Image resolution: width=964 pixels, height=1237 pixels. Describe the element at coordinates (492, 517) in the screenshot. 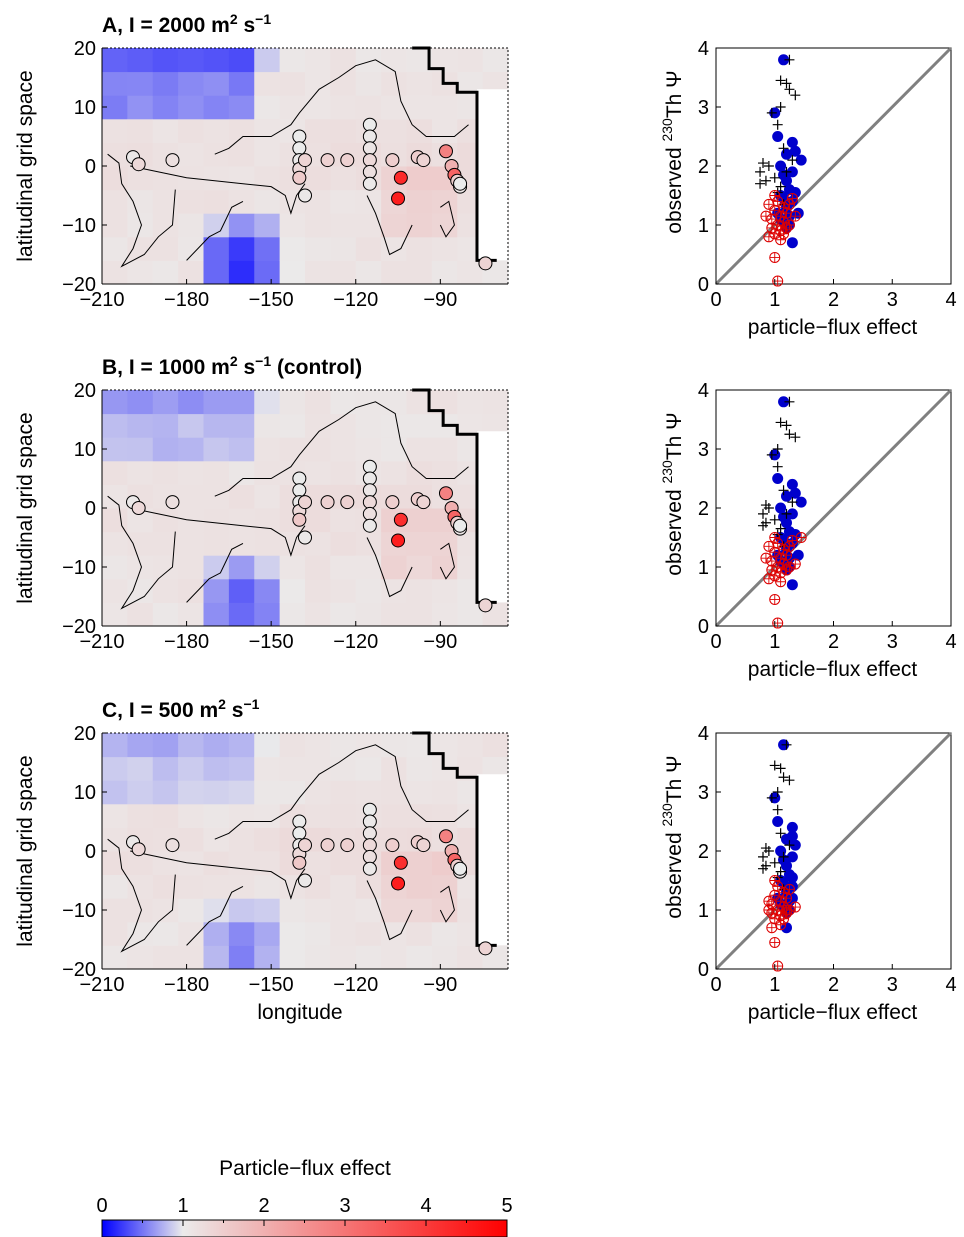

I see `land-mask` at that location.